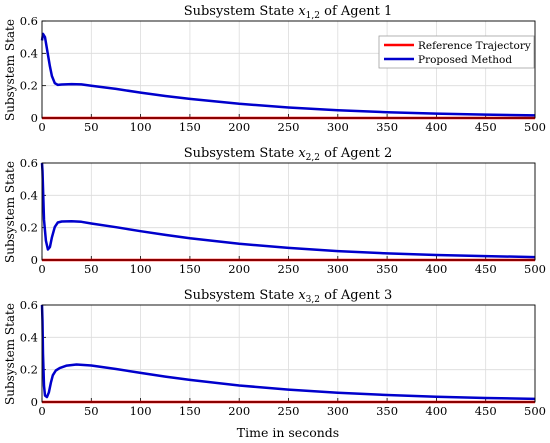 This screenshot has height=443, width=550. I want to click on subplot-title: Subsystem State x1,2 of Agent 1, so click(288, 12).